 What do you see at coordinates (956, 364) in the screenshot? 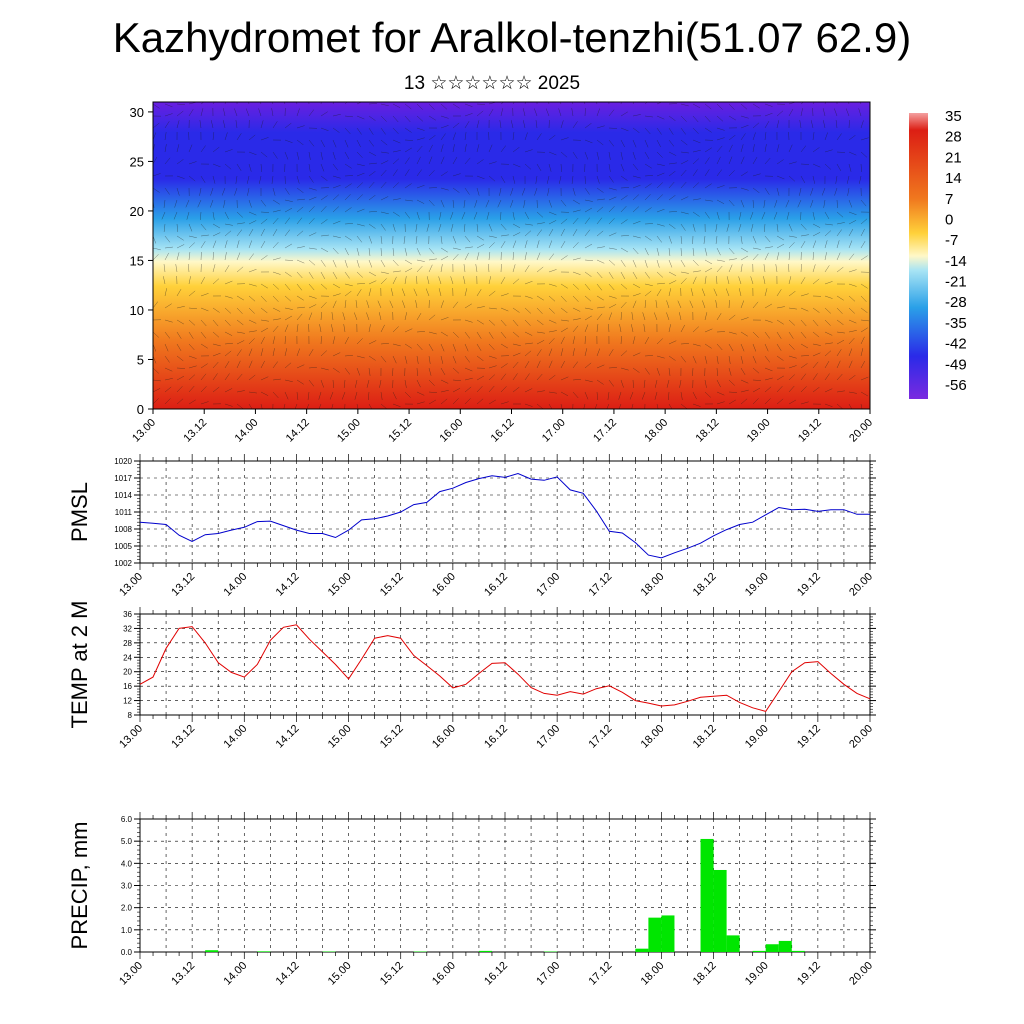
I see `colorbar-label: -49` at bounding box center [956, 364].